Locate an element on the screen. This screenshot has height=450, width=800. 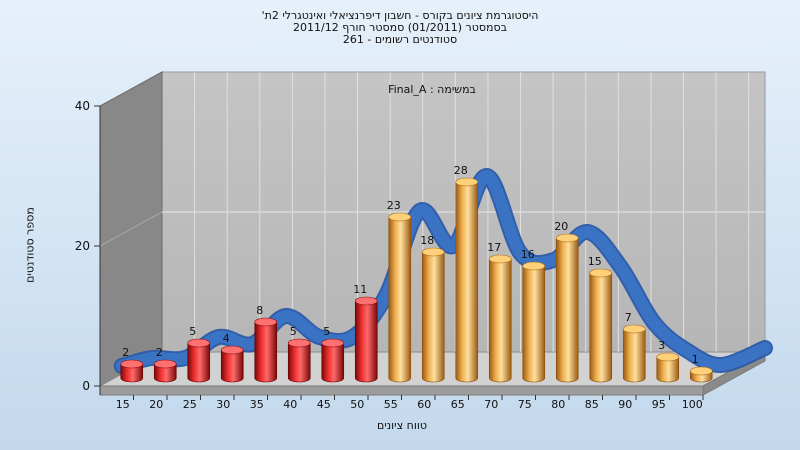
x-tick-label: 45 is located at coordinates (324, 404).